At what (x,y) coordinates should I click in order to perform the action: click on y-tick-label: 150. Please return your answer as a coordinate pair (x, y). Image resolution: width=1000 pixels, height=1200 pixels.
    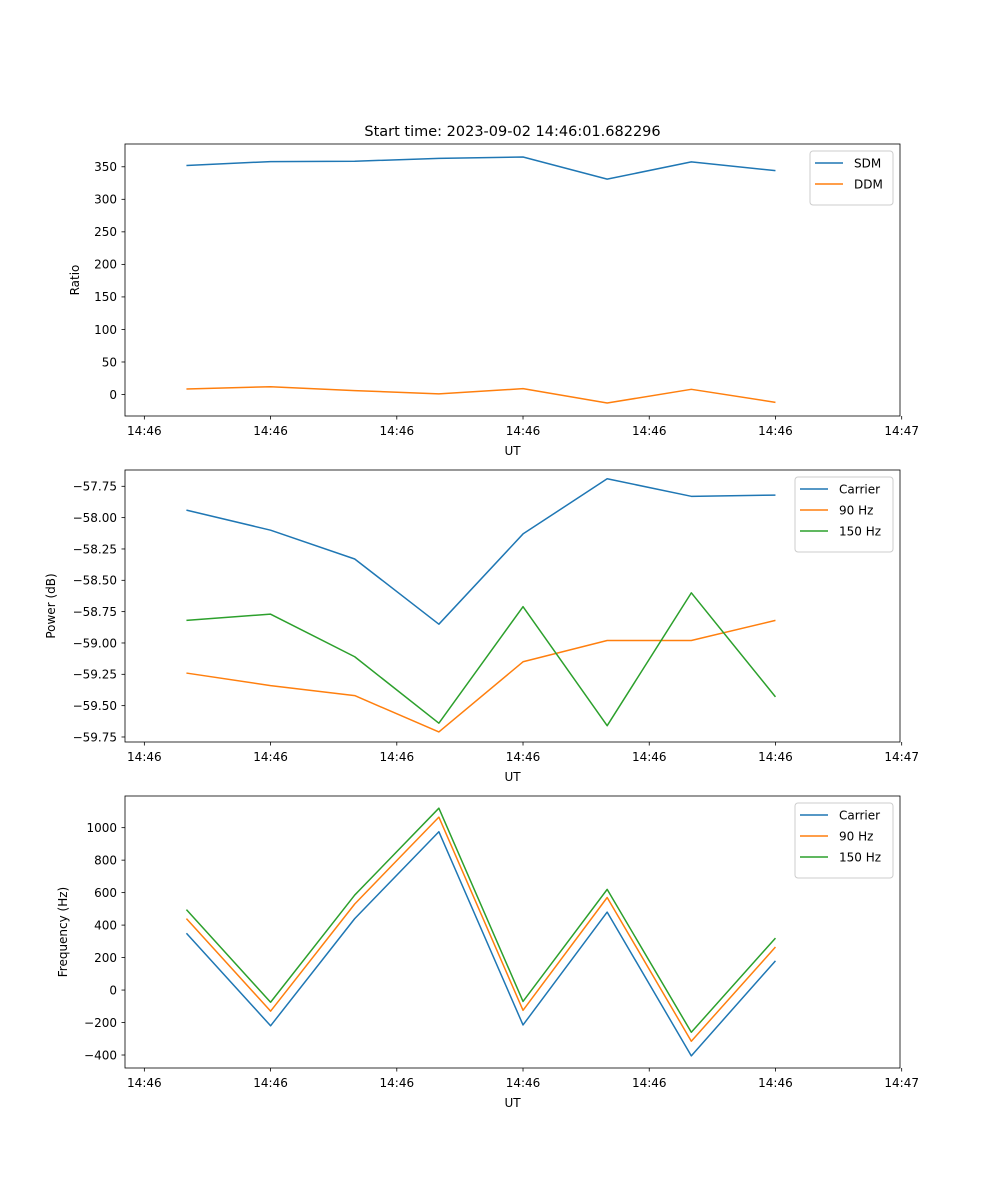
    Looking at the image, I should click on (105, 297).